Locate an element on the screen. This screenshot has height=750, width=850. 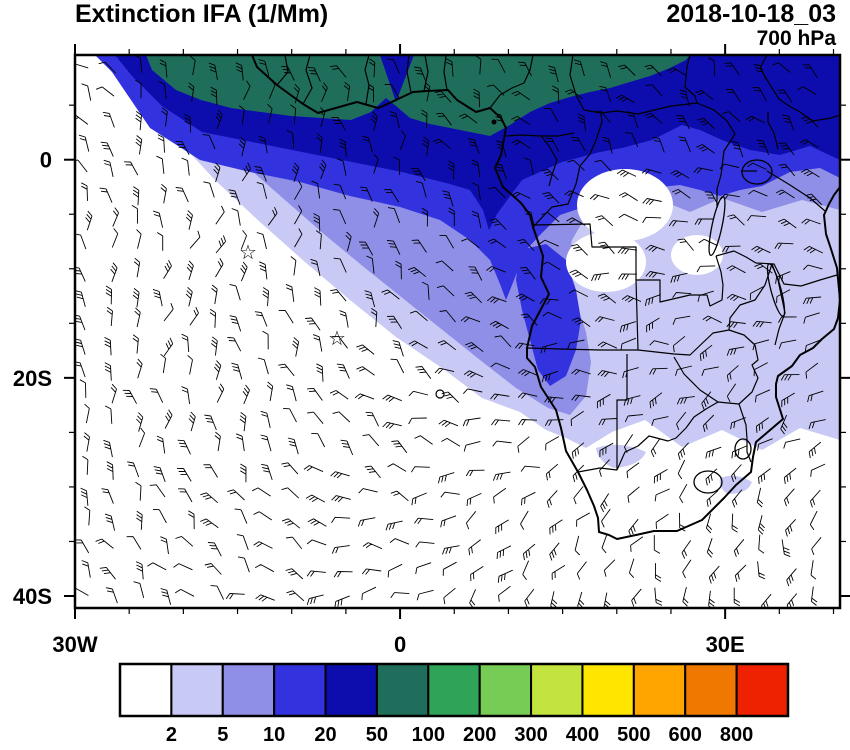
colorbar-label: 2 is located at coordinates (171, 735).